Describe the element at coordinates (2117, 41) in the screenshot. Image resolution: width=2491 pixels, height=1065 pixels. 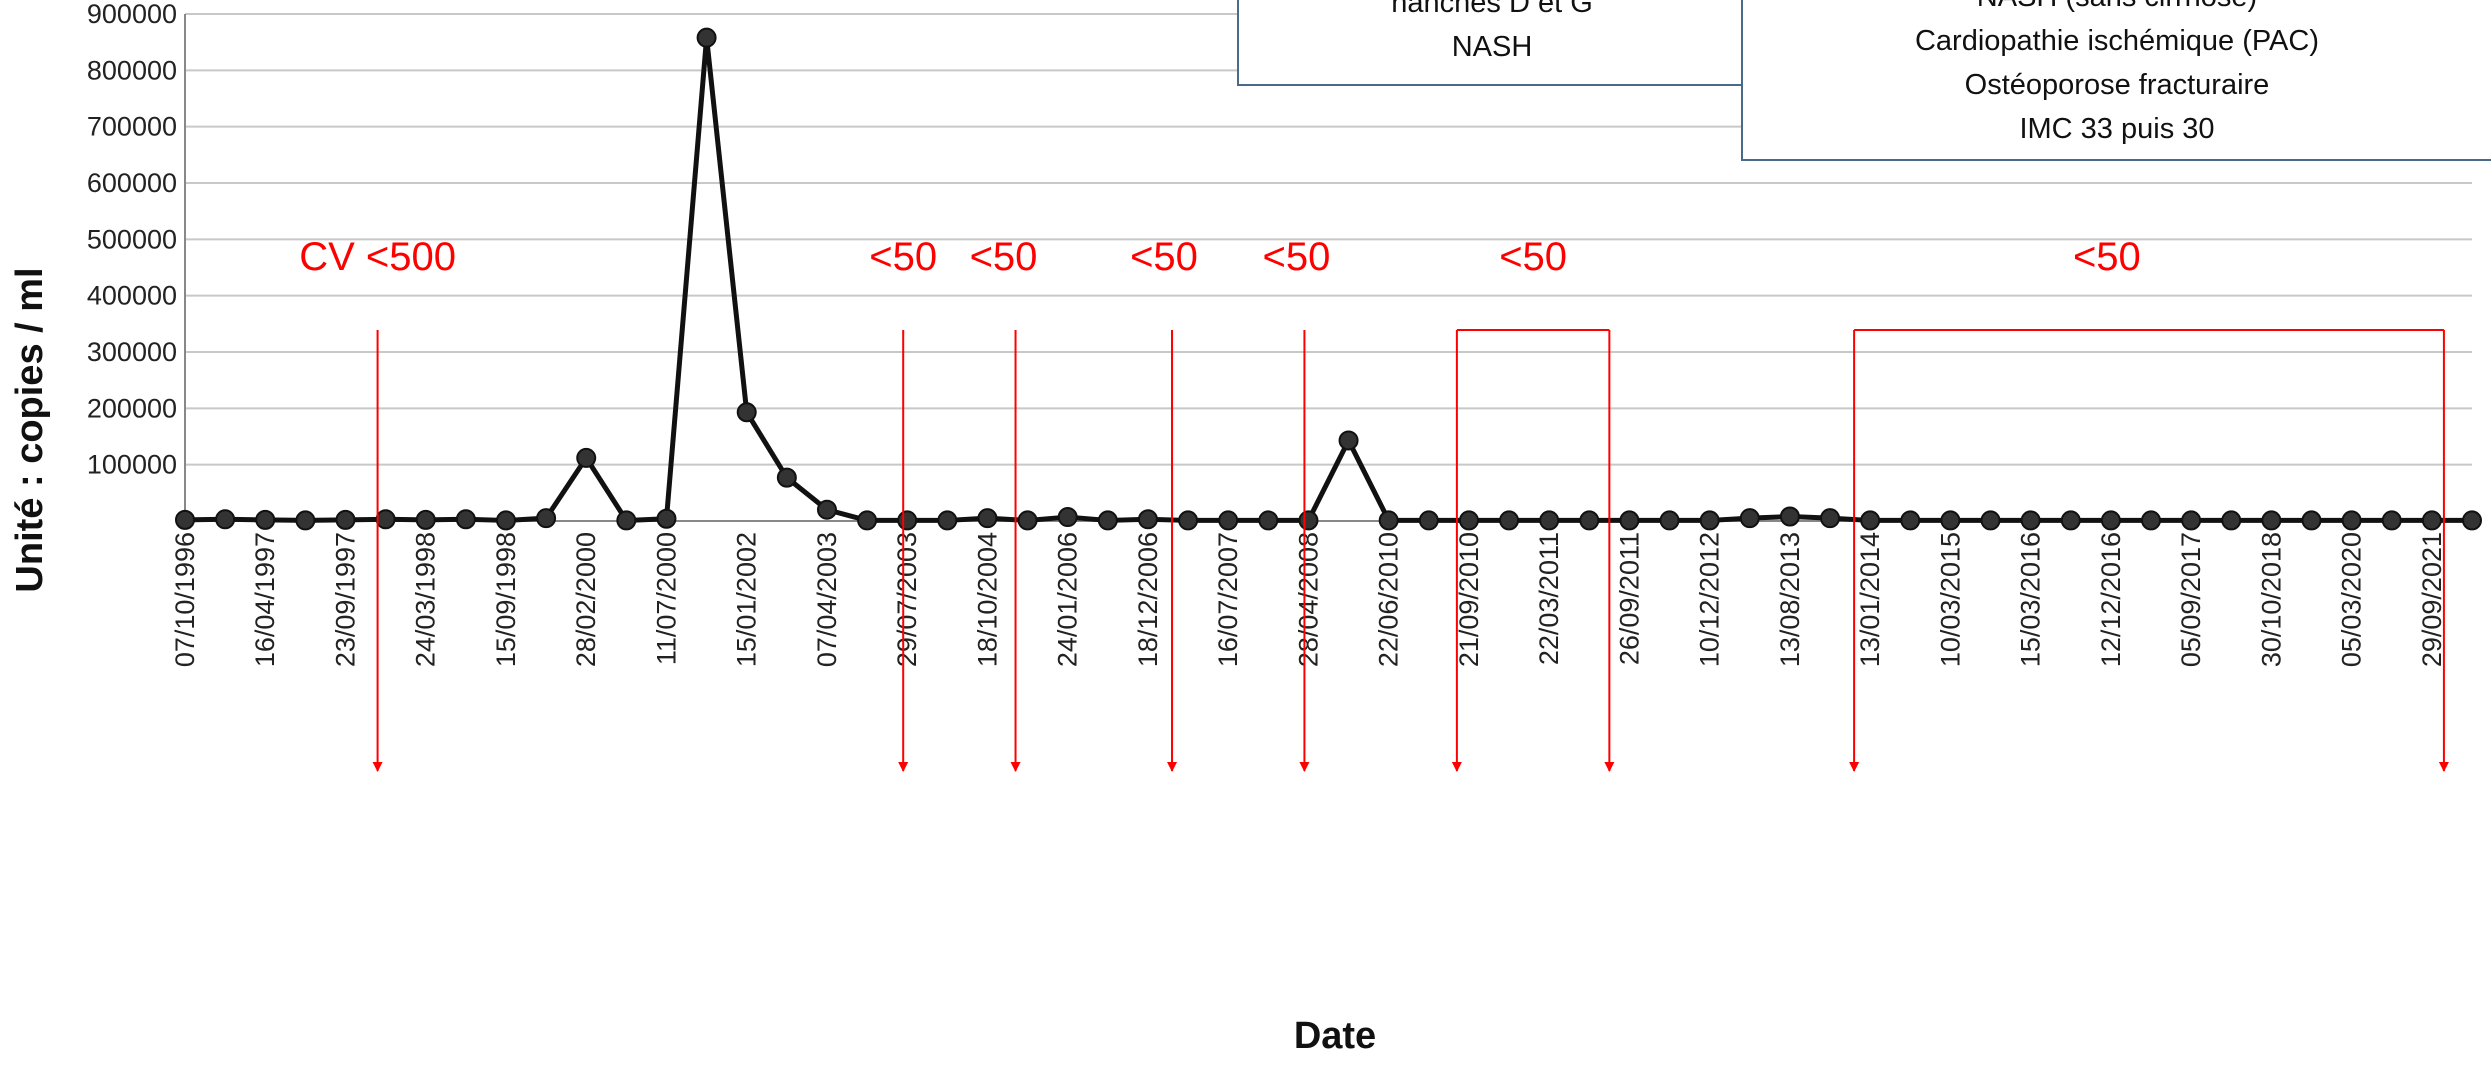
I see `text-box-line: Cardiopathie ischémique (PAC)` at that location.